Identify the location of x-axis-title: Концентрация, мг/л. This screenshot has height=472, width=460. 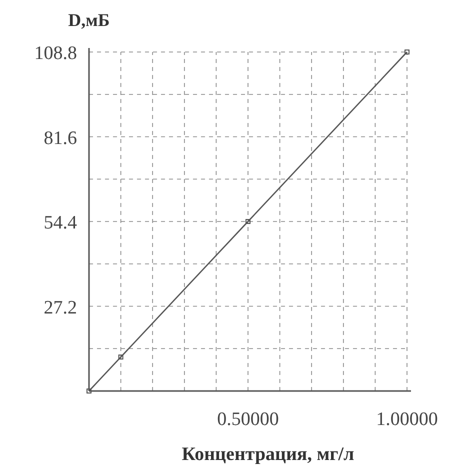
(268, 454).